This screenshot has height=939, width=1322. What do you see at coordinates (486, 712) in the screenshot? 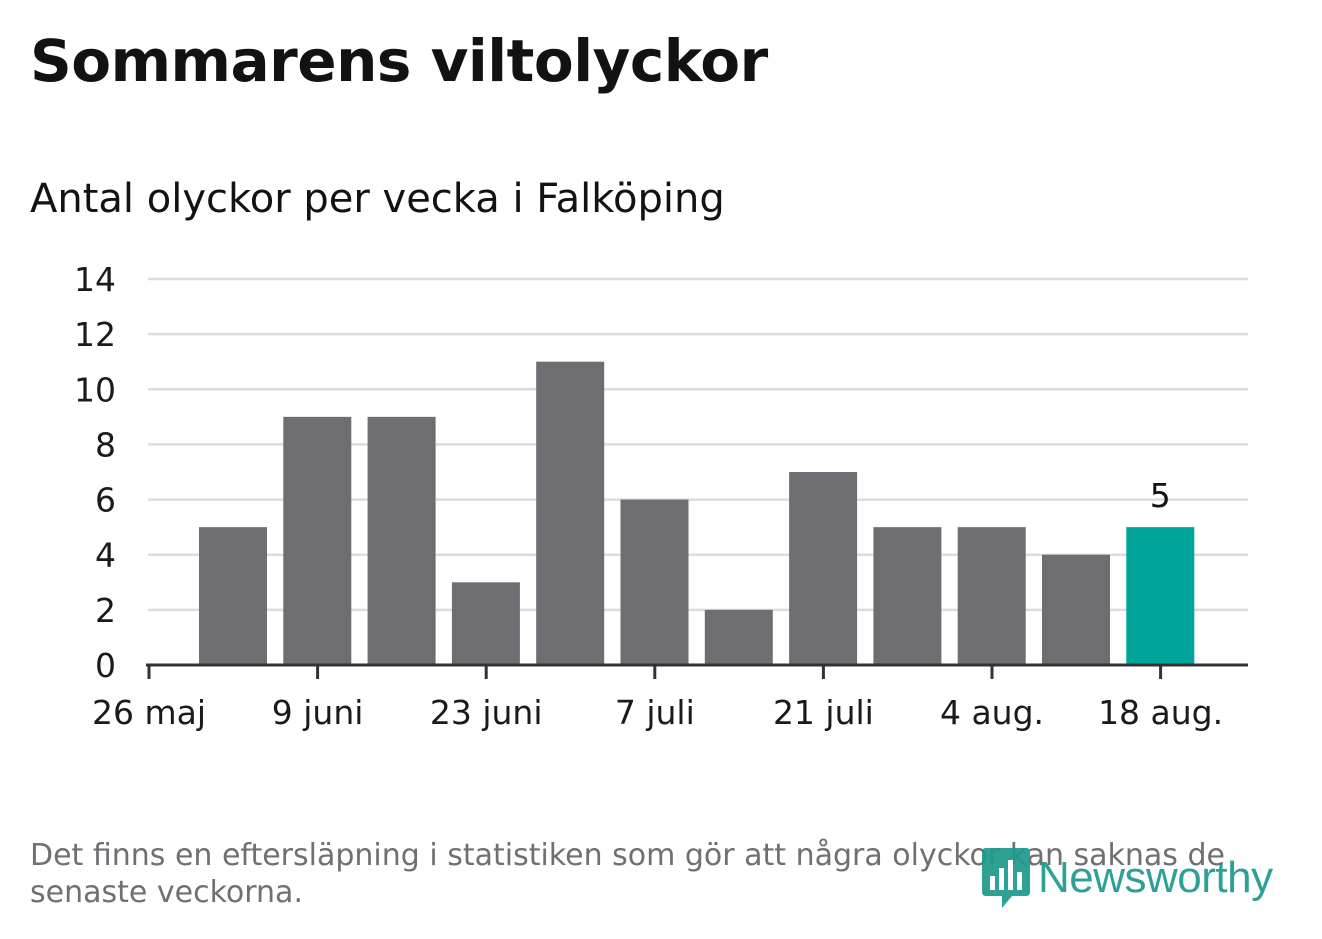
I see `x-tick-label: 23 juni` at bounding box center [486, 712].